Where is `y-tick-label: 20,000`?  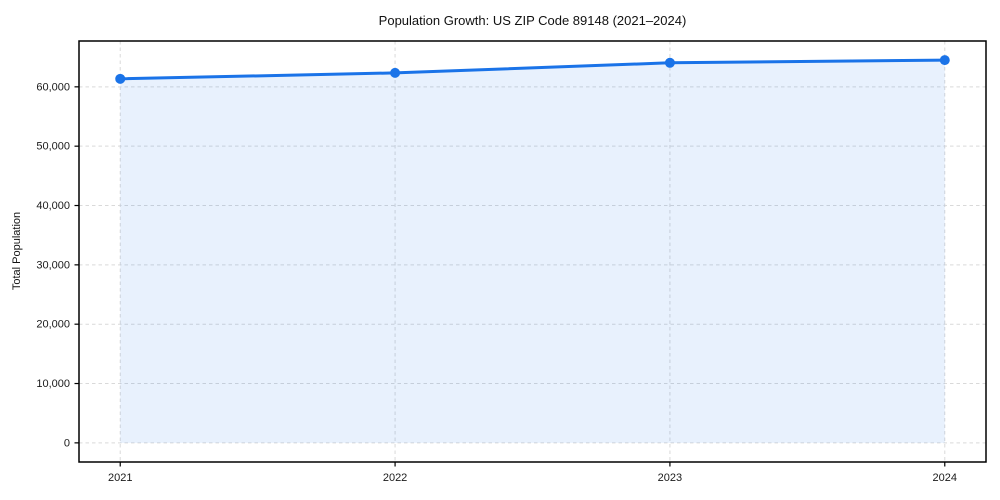 y-tick-label: 20,000 is located at coordinates (53, 325).